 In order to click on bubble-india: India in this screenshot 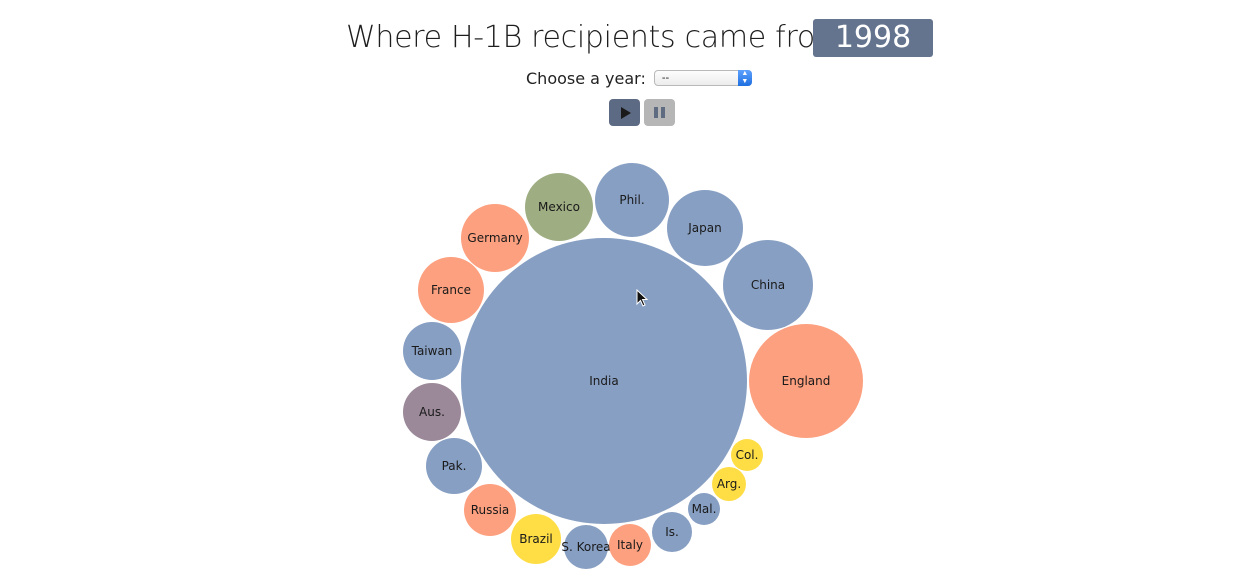, I will do `click(604, 381)`.